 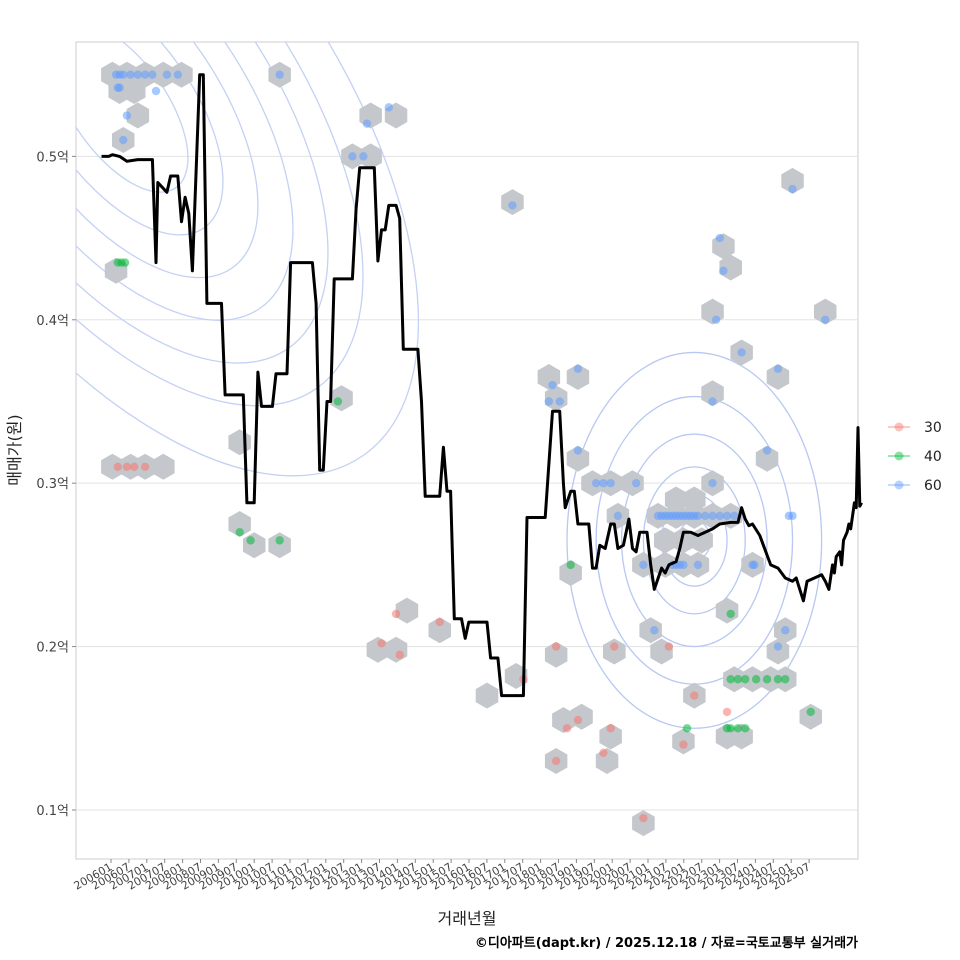 I want to click on density-contour, so click(x=694, y=540).